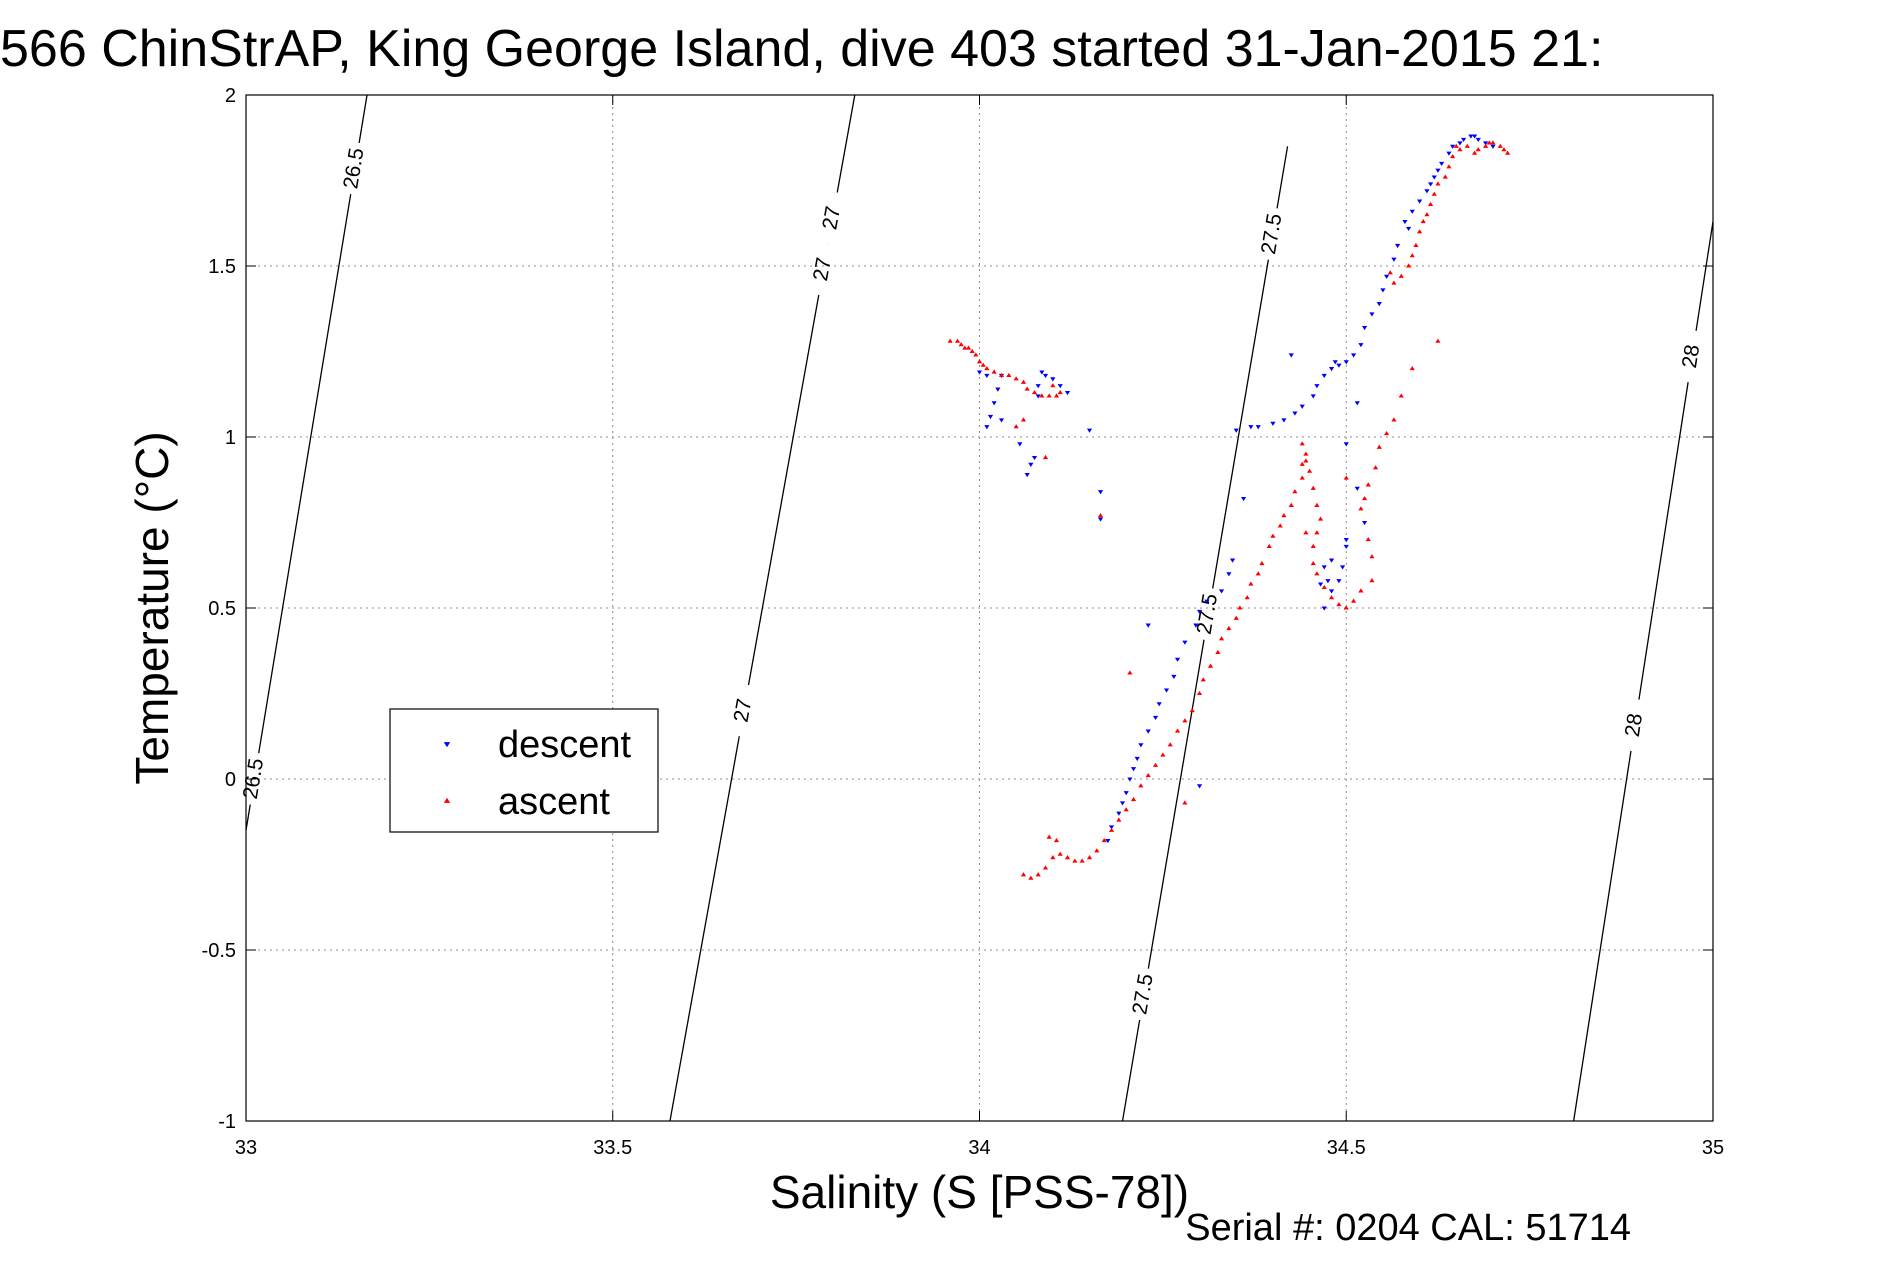  I want to click on y-axis-label: Temperature (°C), so click(152, 607).